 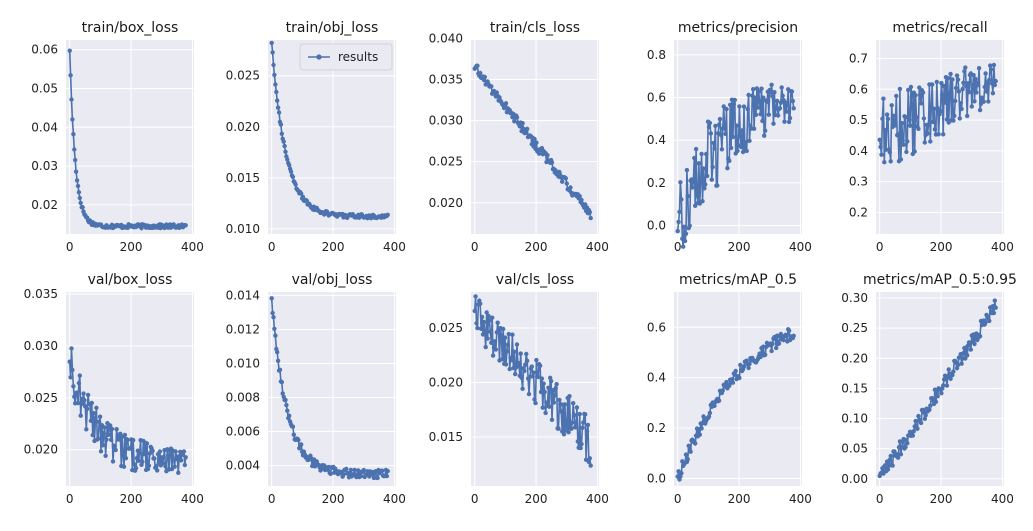 What do you see at coordinates (854, 419) in the screenshot?
I see `y-tick-label: 0.10` at bounding box center [854, 419].